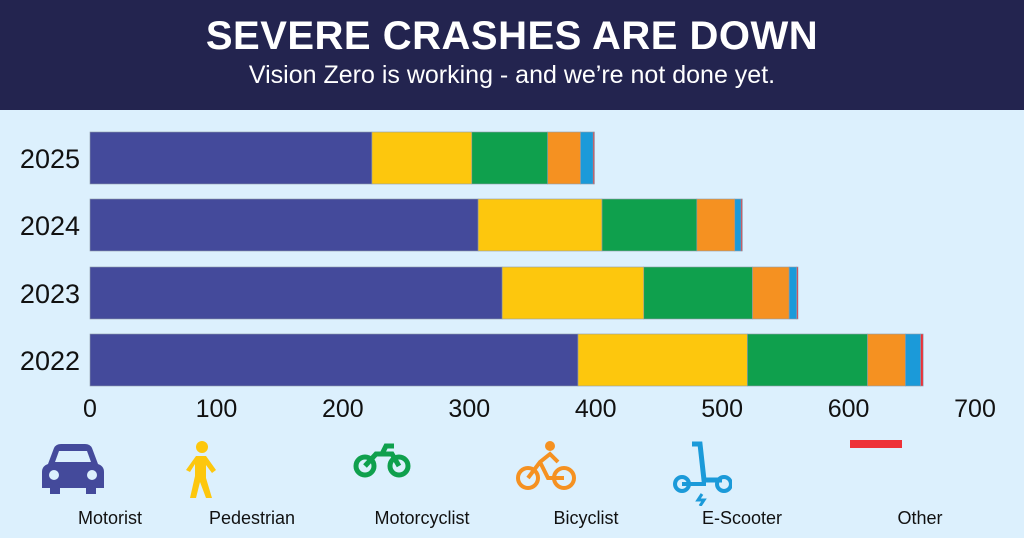  I want to click on bar-2023-bicyclist, so click(771, 293).